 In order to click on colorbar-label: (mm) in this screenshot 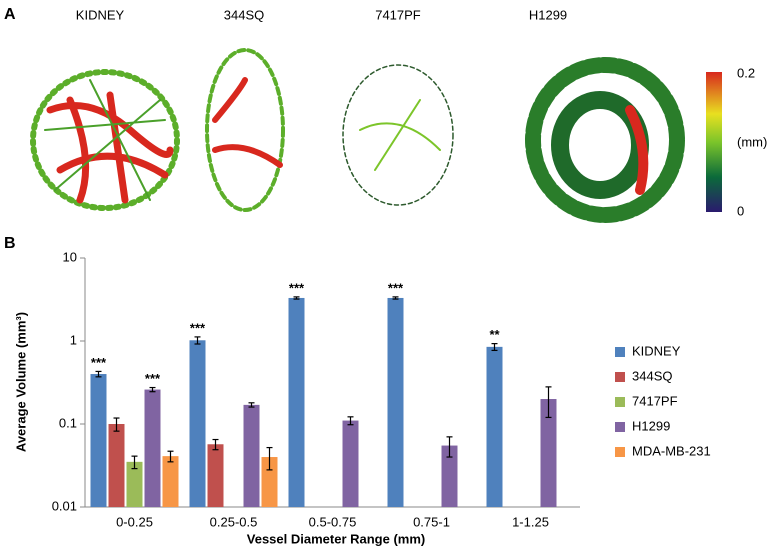, I will do `click(752, 141)`.